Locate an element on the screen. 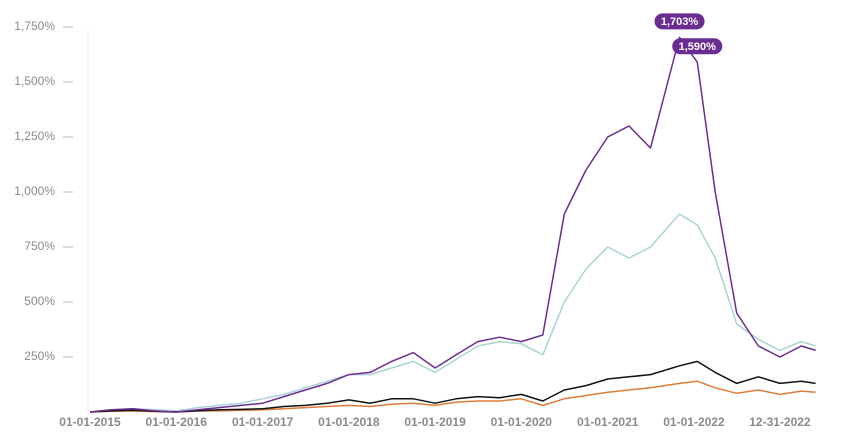 This screenshot has width=865, height=434. annotation-label: 1,703% is located at coordinates (680, 22).